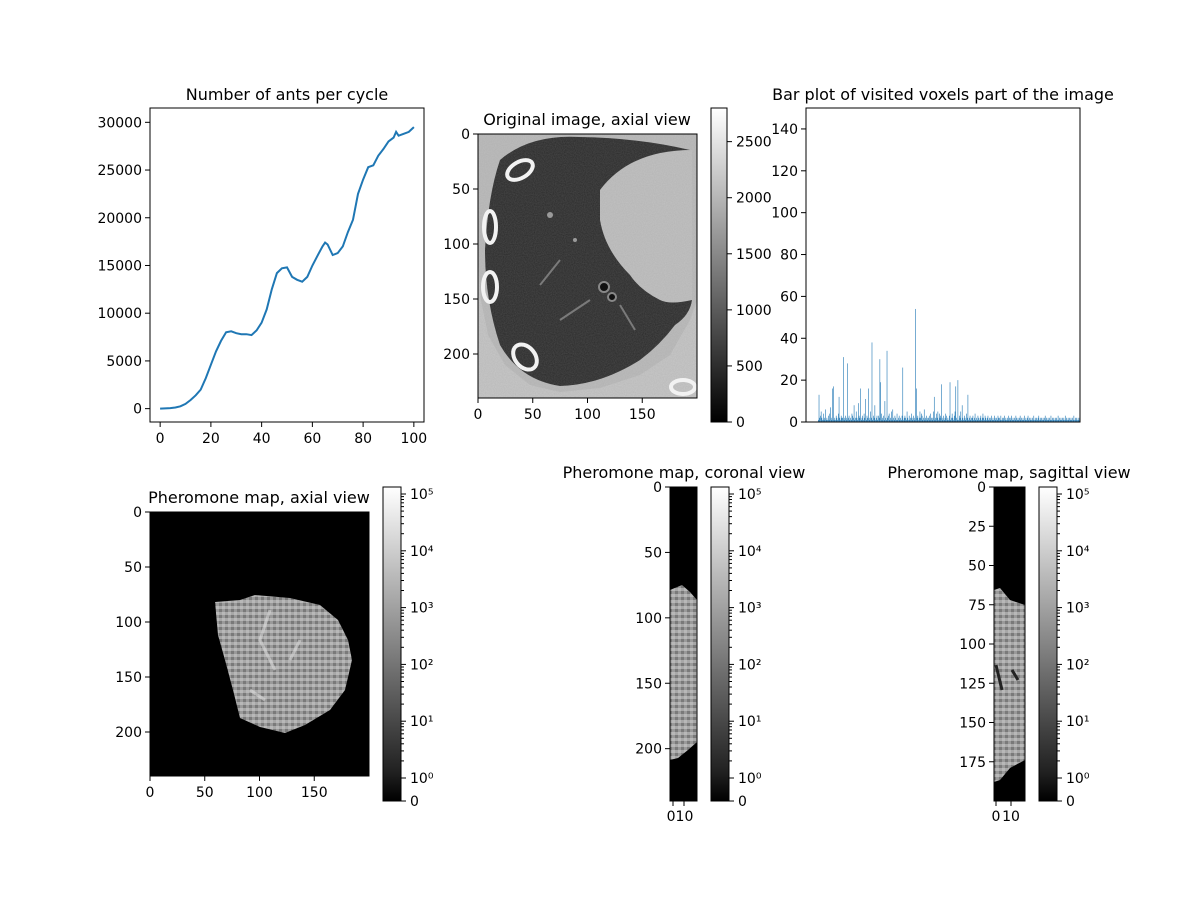 The width and height of the screenshot is (1200, 900). I want to click on coronal-colorbar-tick-label: 0, so click(742, 802).